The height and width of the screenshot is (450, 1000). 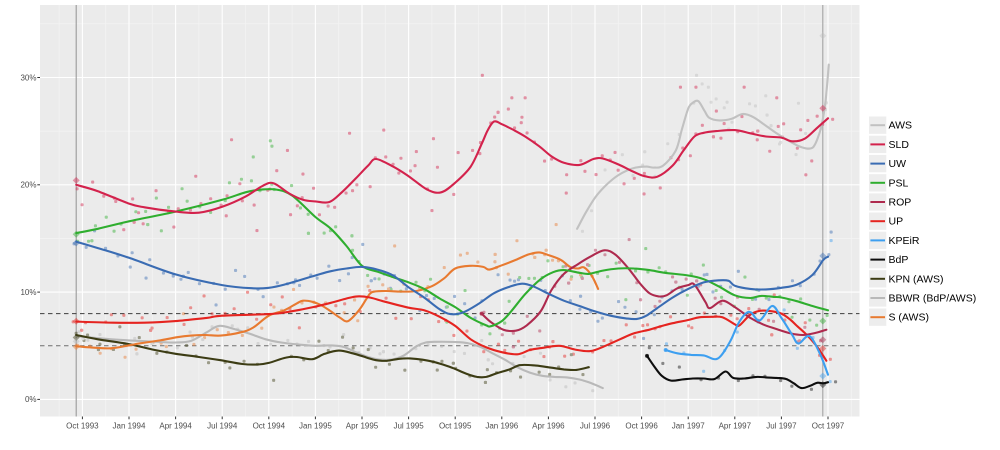 What do you see at coordinates (269, 426) in the screenshot?
I see `svg-text: Oct 1994` at bounding box center [269, 426].